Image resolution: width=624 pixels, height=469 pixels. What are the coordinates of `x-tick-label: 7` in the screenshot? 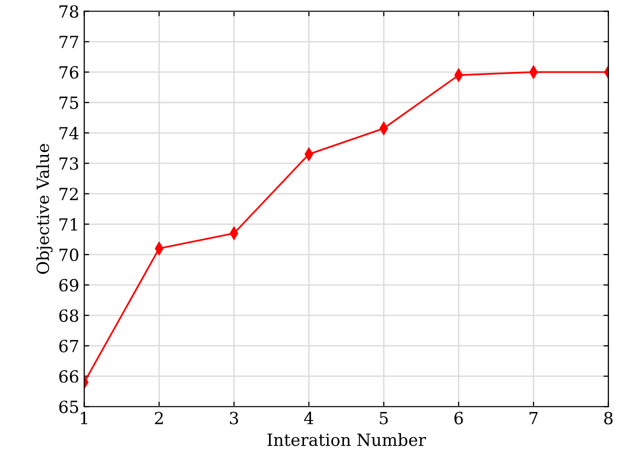 It's located at (534, 418).